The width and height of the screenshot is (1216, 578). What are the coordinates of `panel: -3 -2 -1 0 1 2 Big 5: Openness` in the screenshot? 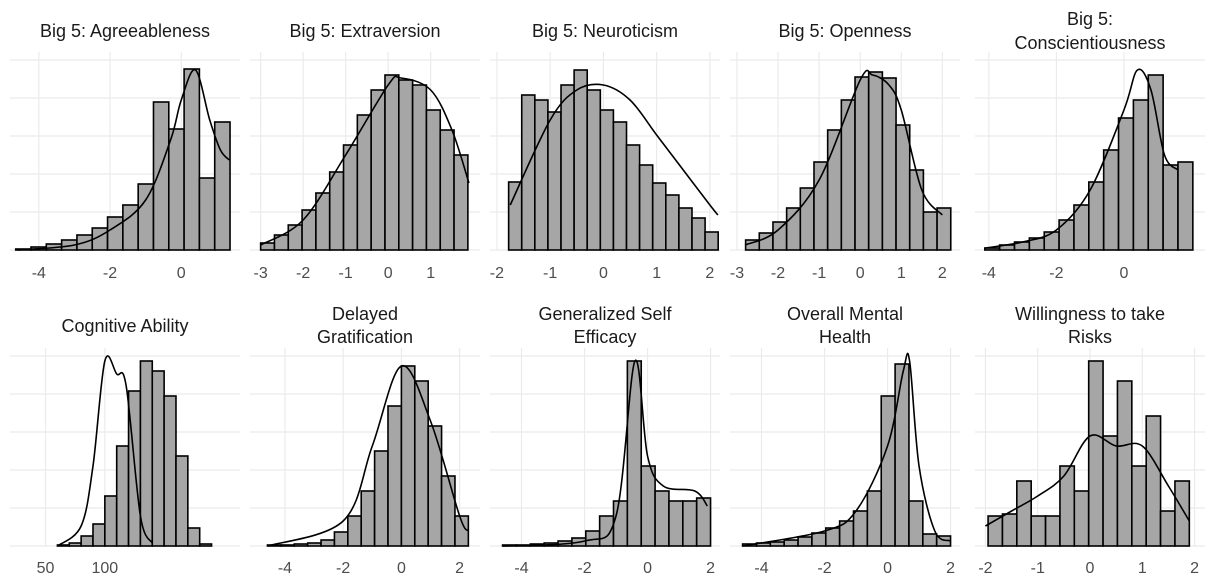 It's located at (845, 151).